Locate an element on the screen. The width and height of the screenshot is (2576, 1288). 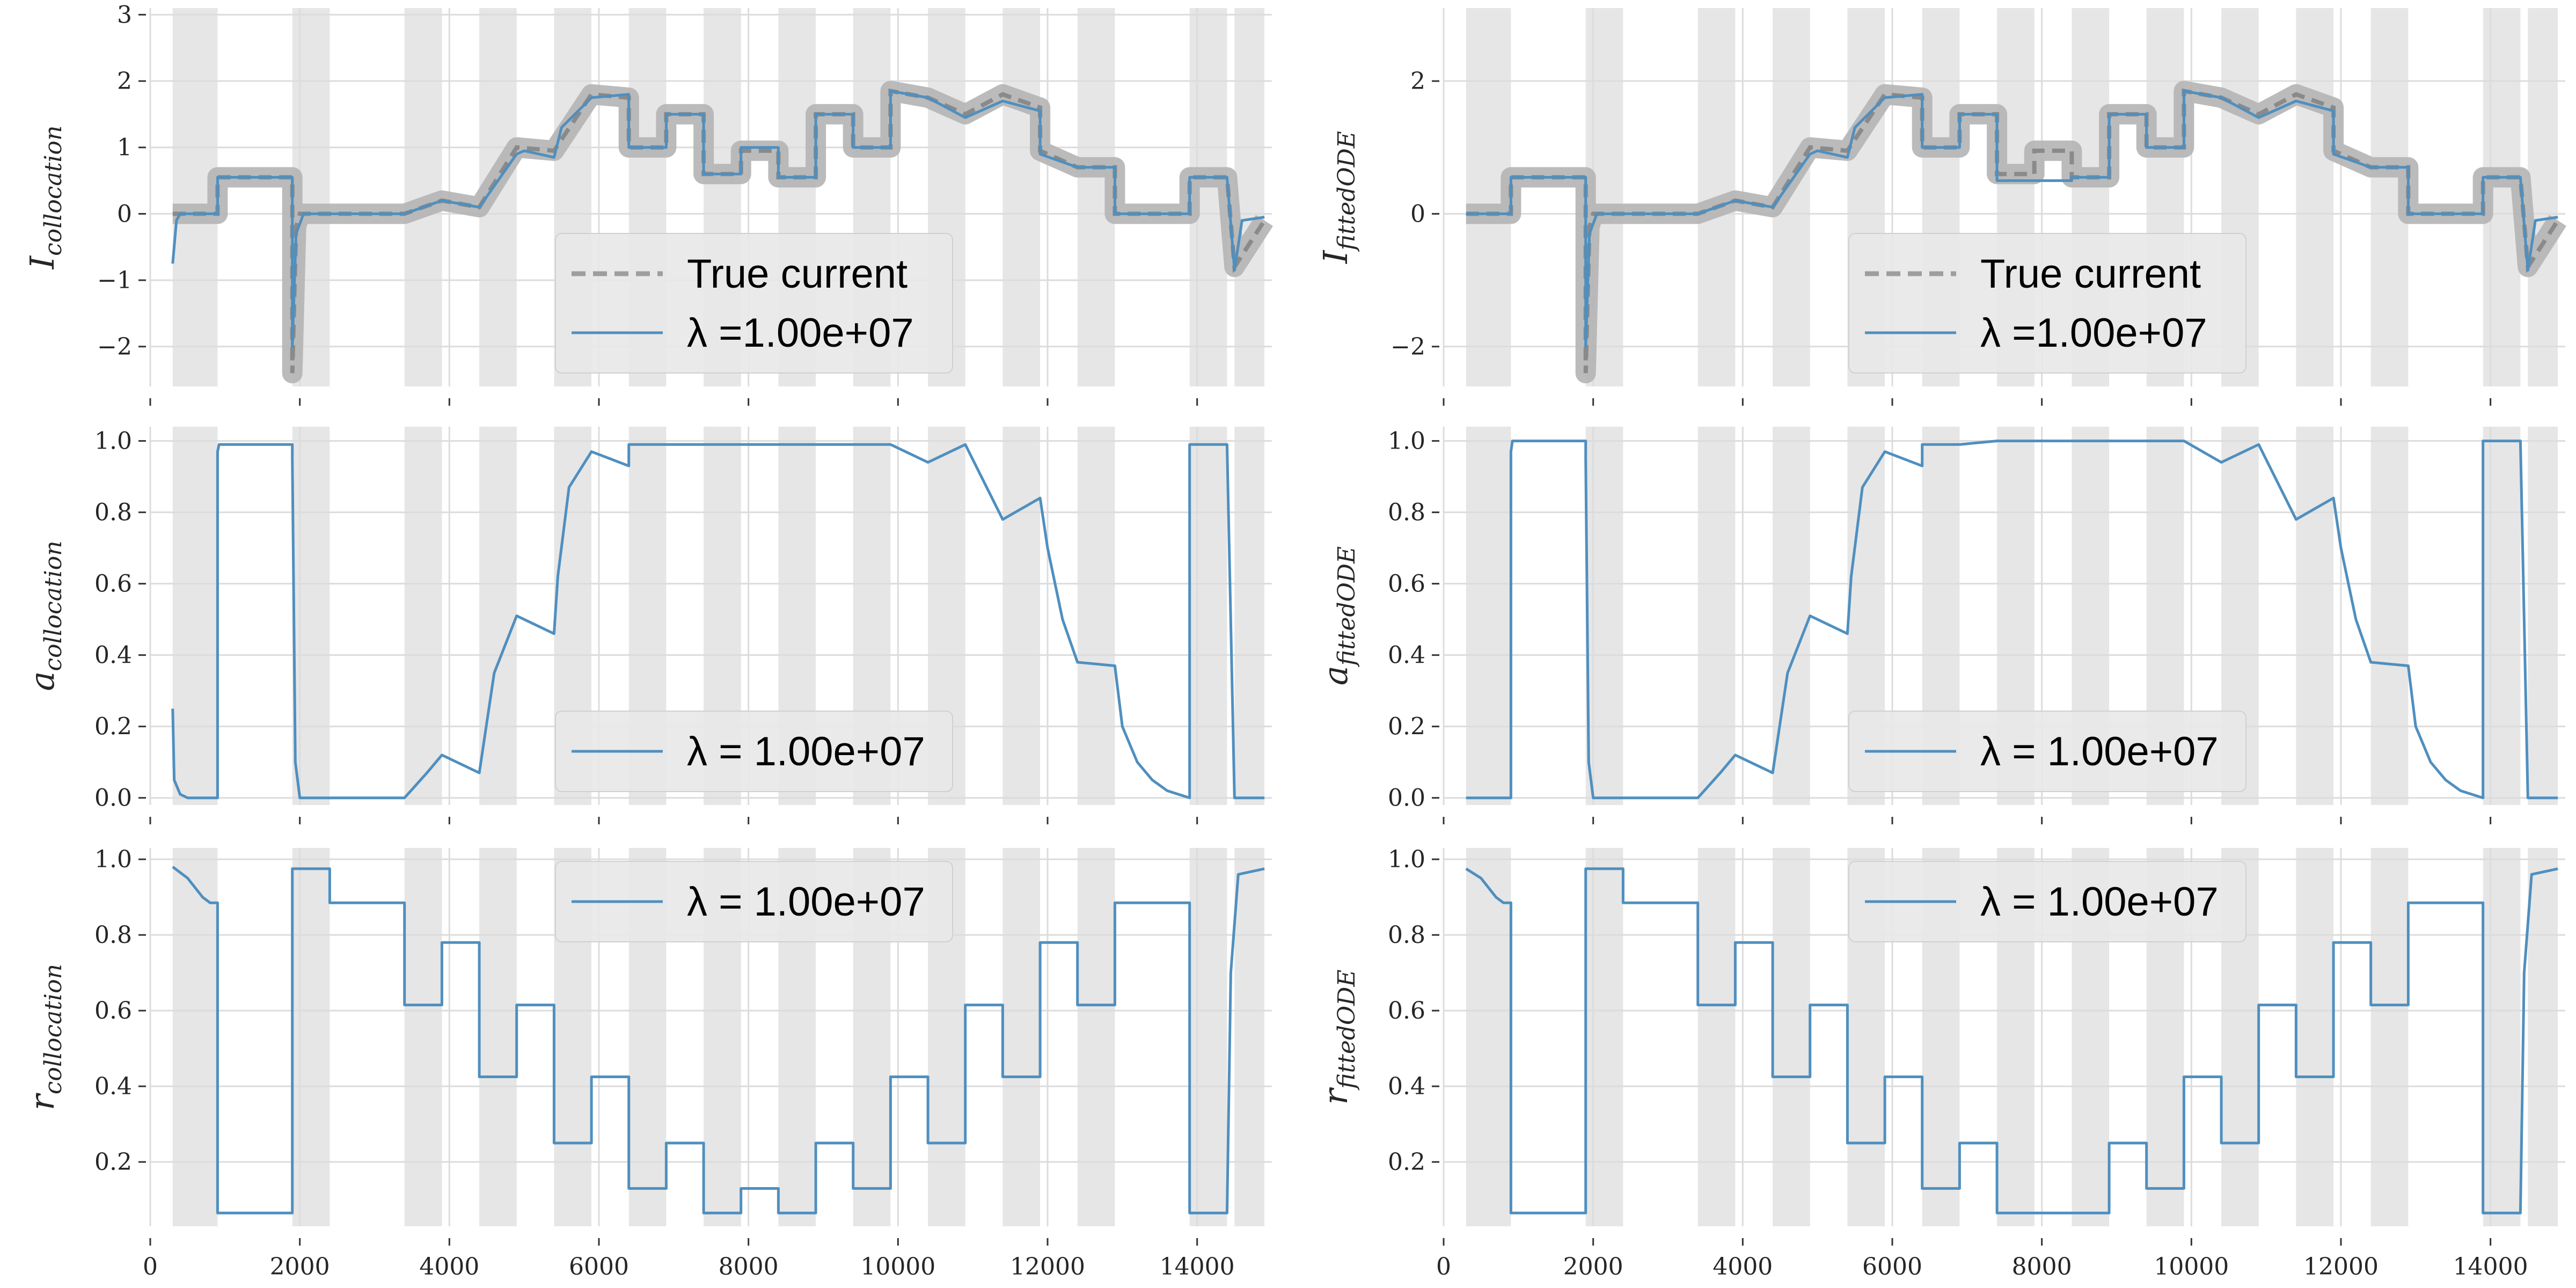
y-axis-label: Icollocation is located at coordinates (45, 198).